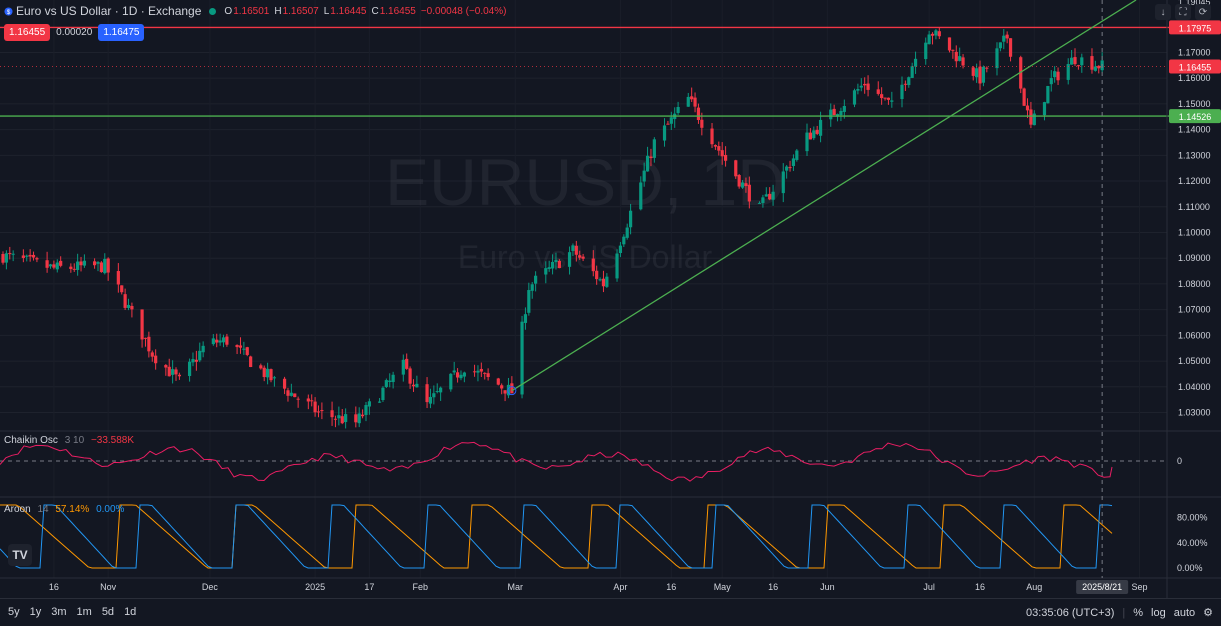  I want to click on range-button-3m: 3m, so click(59, 612).